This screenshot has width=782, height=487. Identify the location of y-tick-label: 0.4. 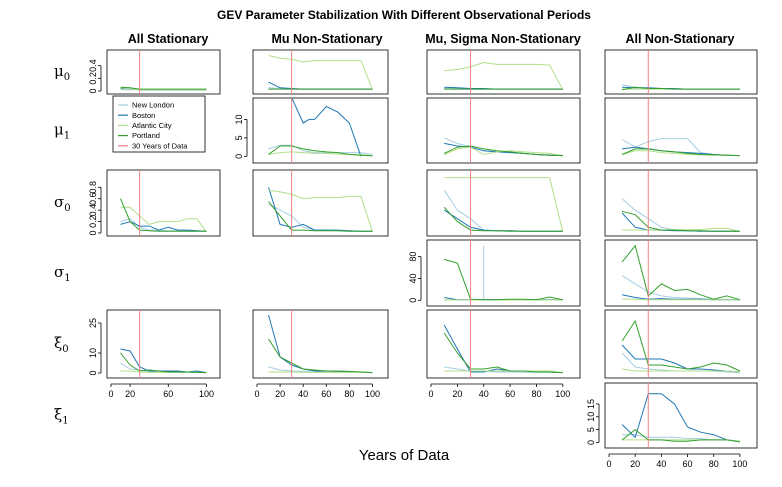
(93, 210).